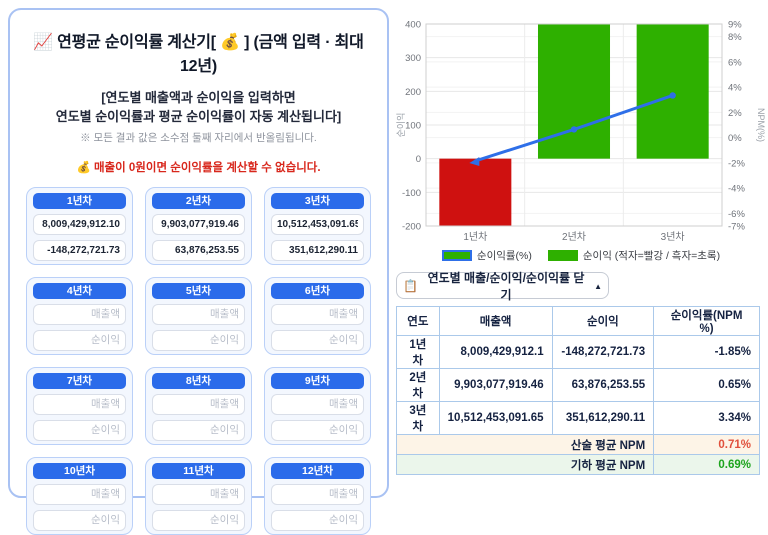 This screenshot has height=535, width=768. I want to click on toggle-table-label: 연도별 매출/순이익/순이익률 닫기, so click(506, 286).